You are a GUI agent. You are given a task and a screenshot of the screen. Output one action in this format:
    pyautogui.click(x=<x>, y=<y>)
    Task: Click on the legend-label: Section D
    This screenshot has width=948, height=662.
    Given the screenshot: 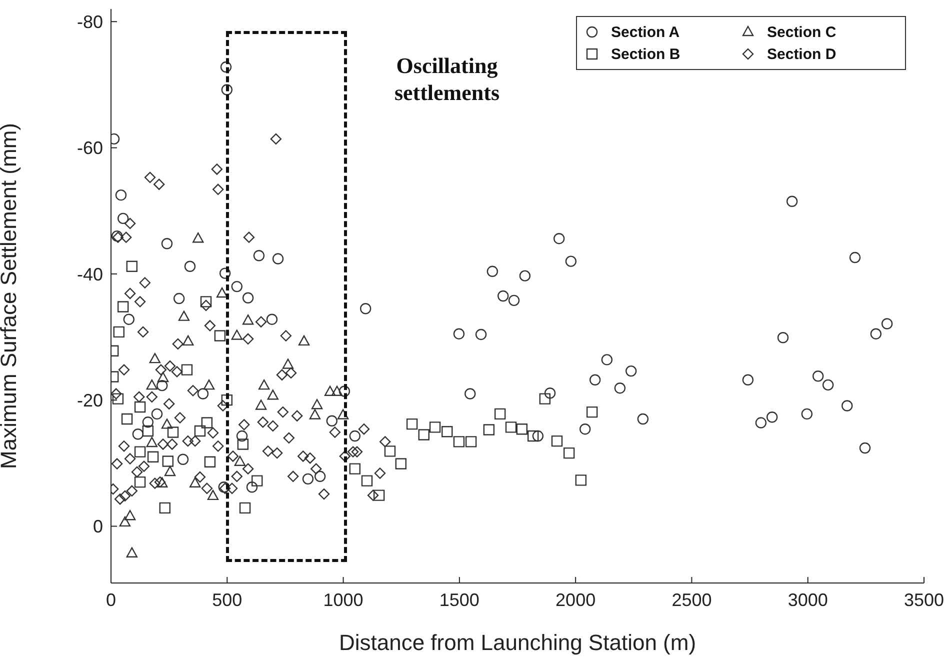 What is the action you would take?
    pyautogui.click(x=801, y=54)
    